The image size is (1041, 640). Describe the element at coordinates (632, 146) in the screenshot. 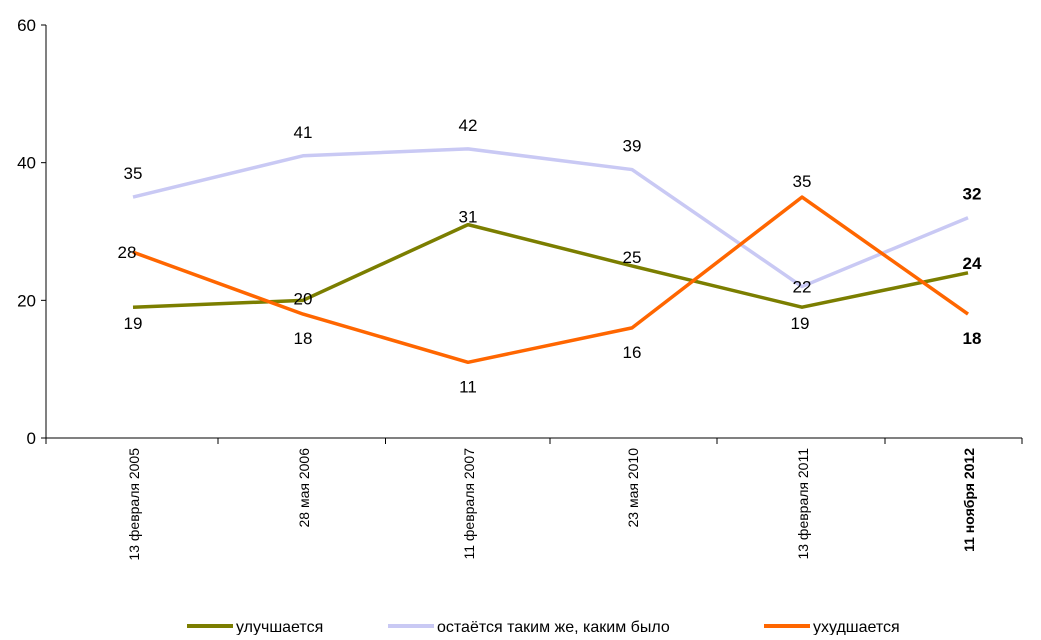

I see `data-label: 39` at that location.